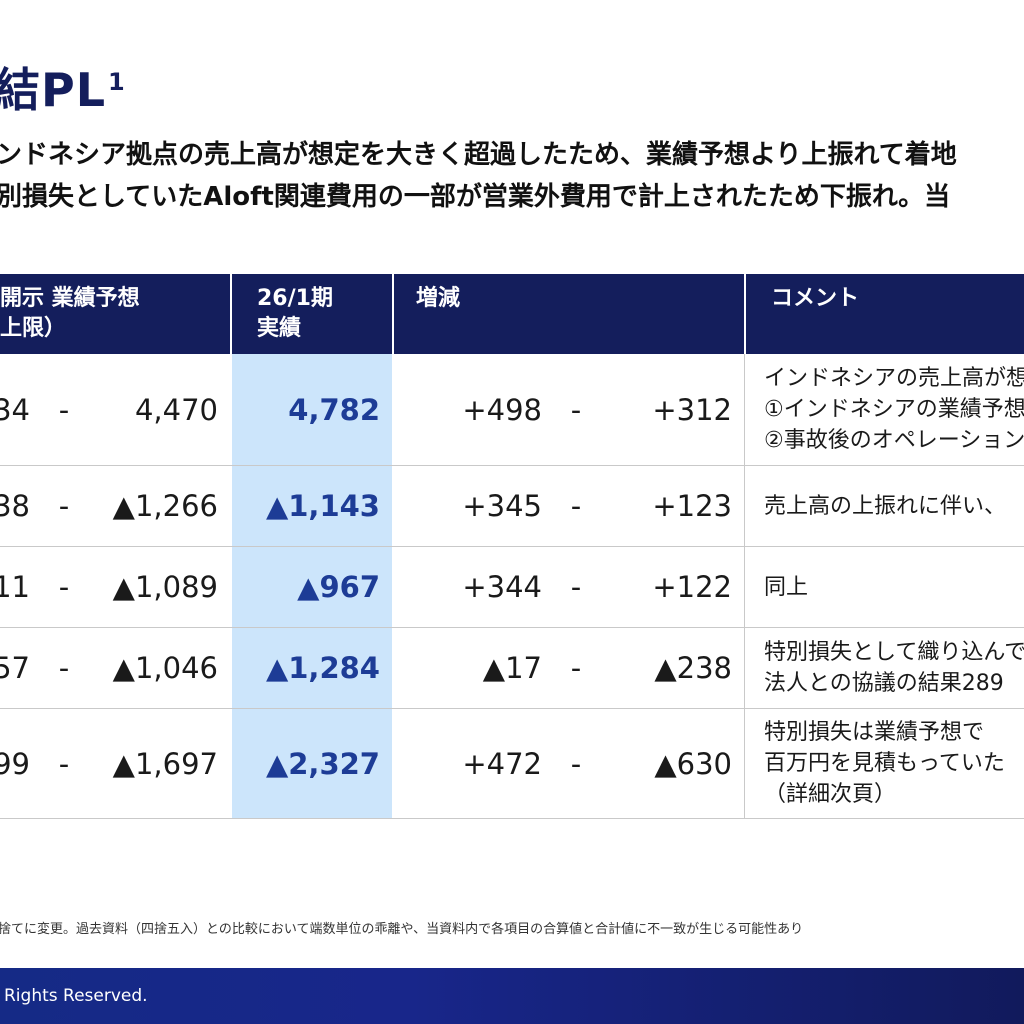  Describe the element at coordinates (830, 794) in the screenshot. I see `comment-line: （詳細次頁）` at that location.